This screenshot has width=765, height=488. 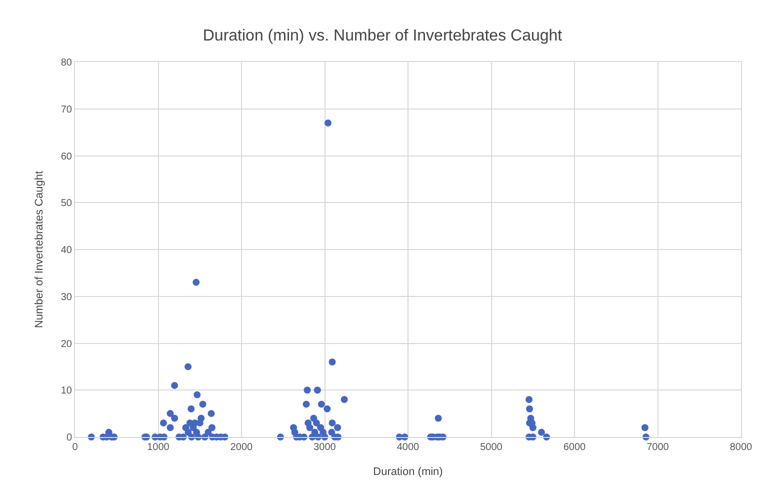 What do you see at coordinates (491, 447) in the screenshot?
I see `x-tick-label: 5000` at bounding box center [491, 447].